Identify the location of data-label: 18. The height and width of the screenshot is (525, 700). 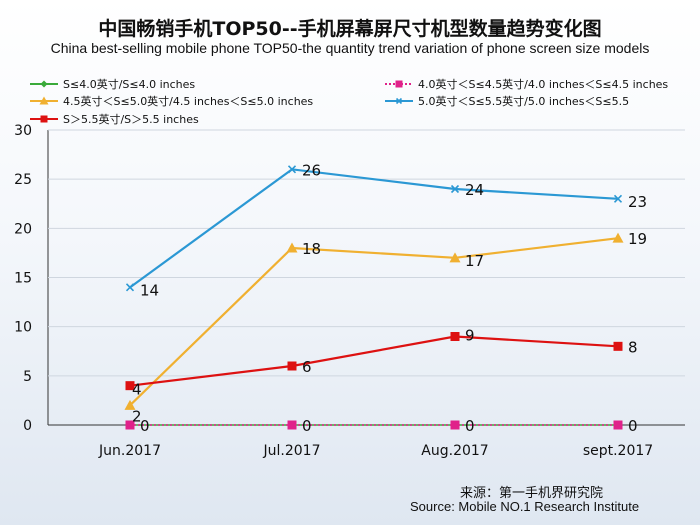
(311, 249).